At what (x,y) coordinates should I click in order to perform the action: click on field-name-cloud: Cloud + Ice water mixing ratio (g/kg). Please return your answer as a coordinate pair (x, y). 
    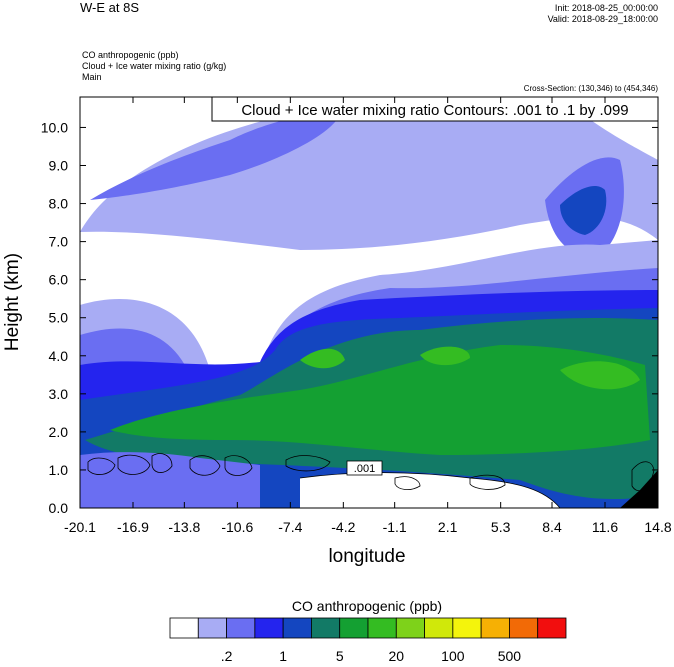
    Looking at the image, I should click on (154, 66).